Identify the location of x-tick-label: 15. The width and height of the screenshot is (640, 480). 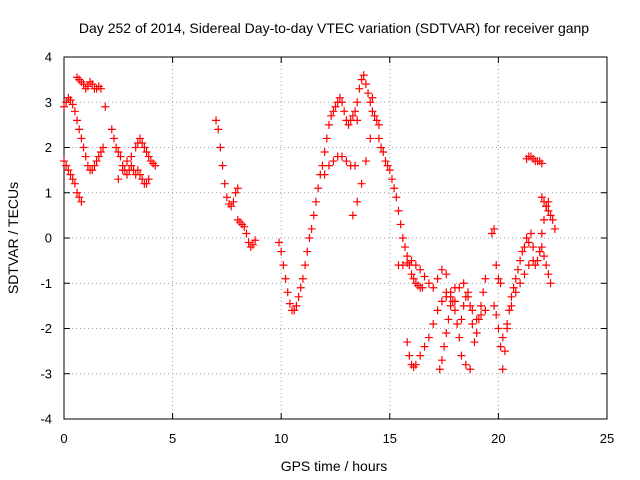
(390, 438).